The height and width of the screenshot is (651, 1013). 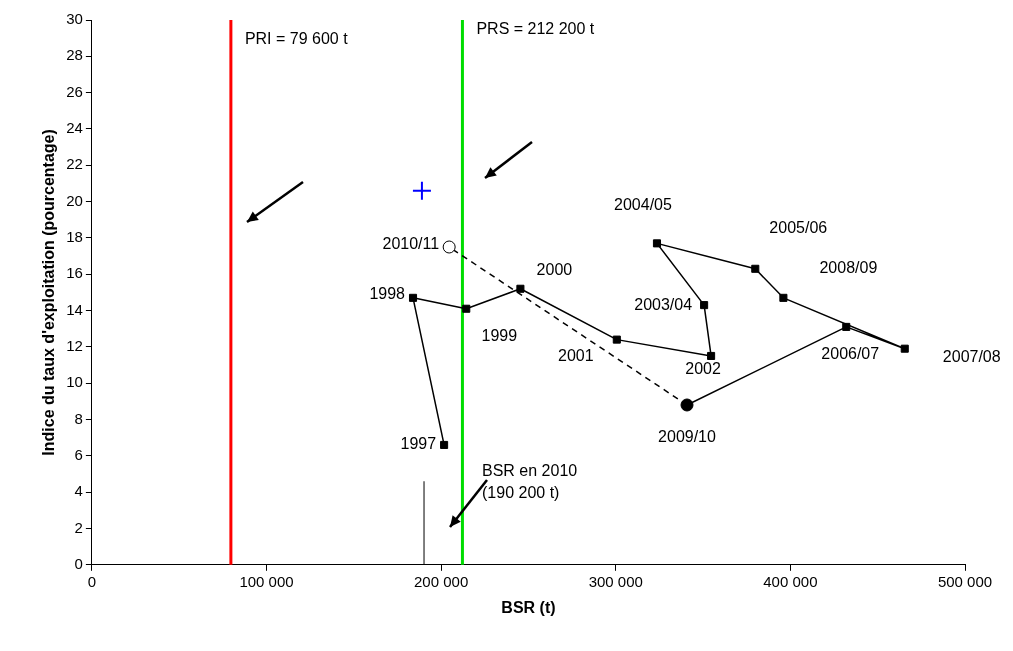 What do you see at coordinates (535, 29) in the screenshot?
I see `ref-line-label: PRS = 212 200 t` at bounding box center [535, 29].